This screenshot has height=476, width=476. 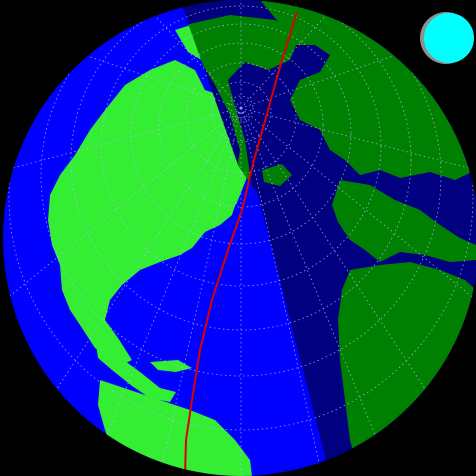 I want to click on moon-phase-icon, so click(x=447, y=38).